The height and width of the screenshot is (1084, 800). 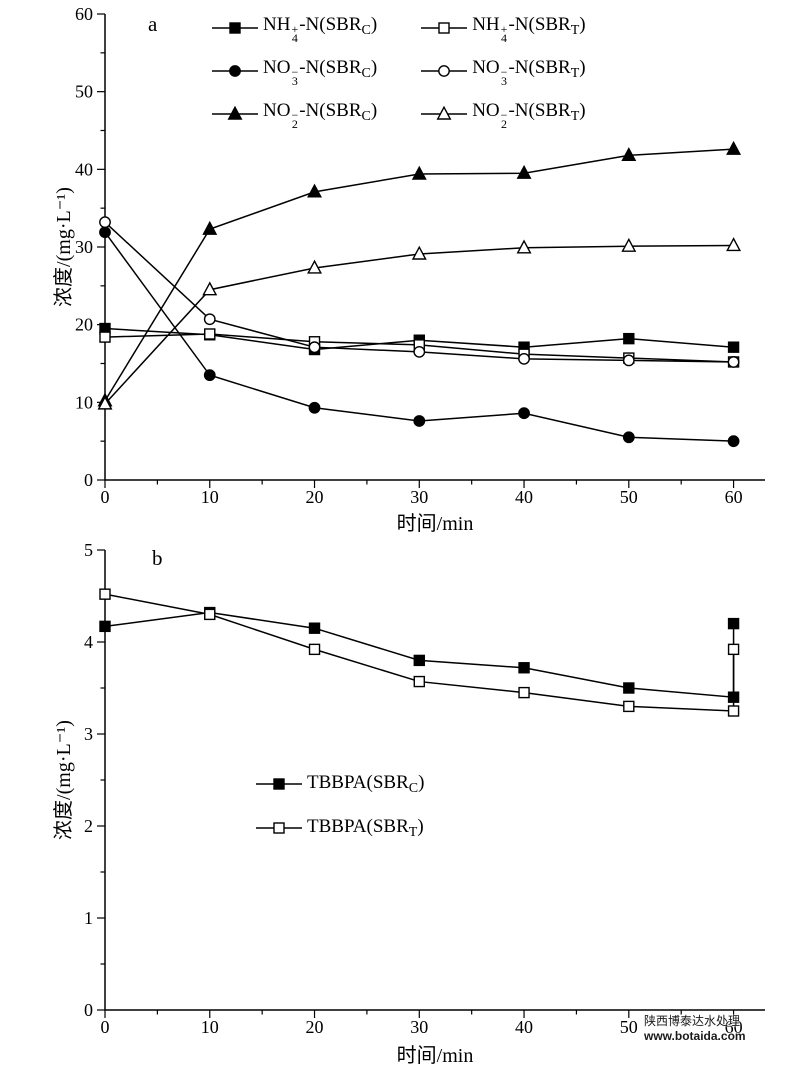 I want to click on x-axis-label-a: 时间/min, so click(x=435, y=524).